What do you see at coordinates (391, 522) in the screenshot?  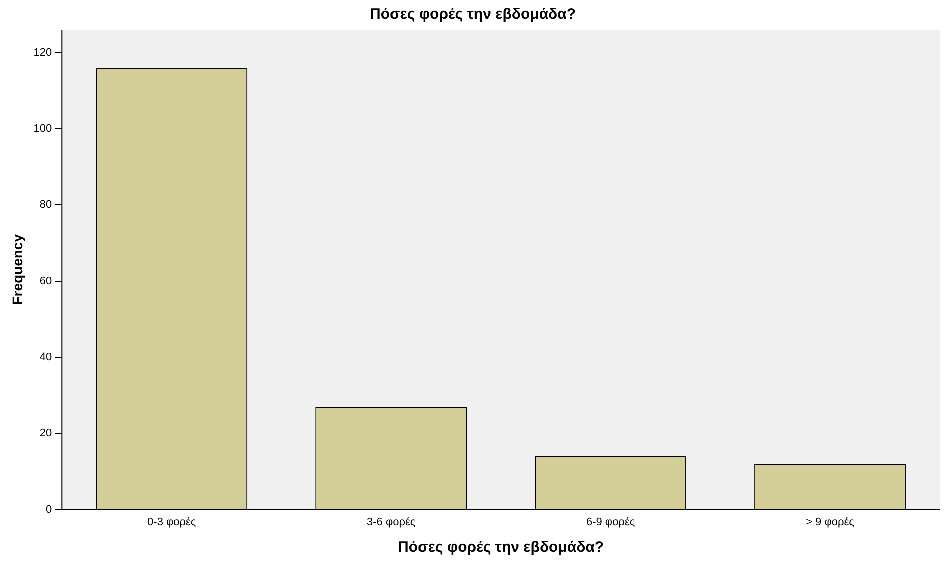 I see `x-tick-label: 3-6 φορές` at bounding box center [391, 522].